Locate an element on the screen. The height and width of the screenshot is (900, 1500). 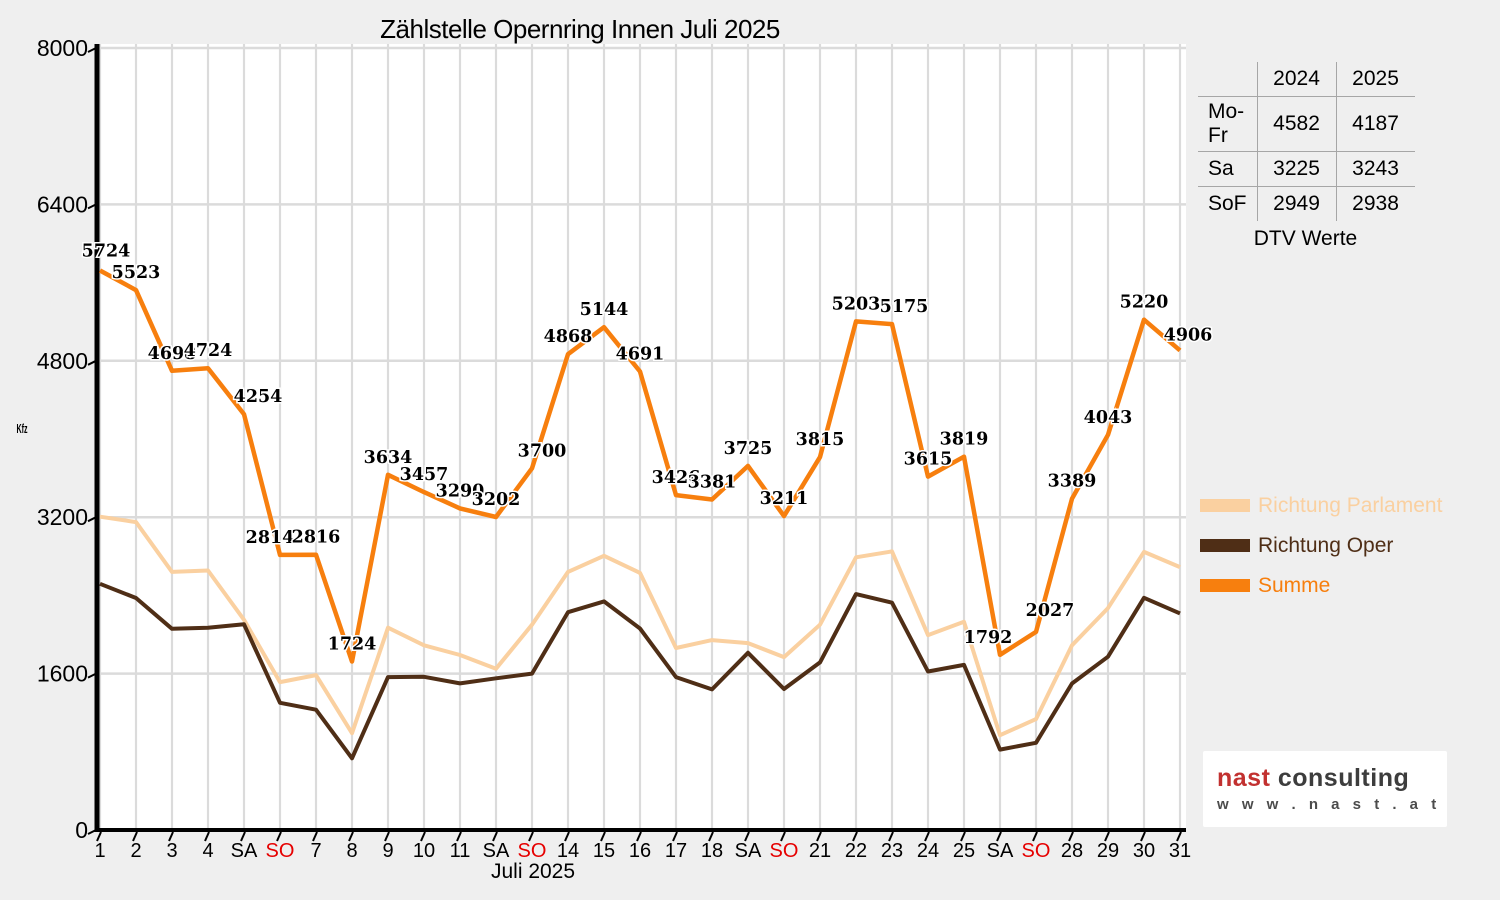
x-axis-label: 24 is located at coordinates (928, 851).